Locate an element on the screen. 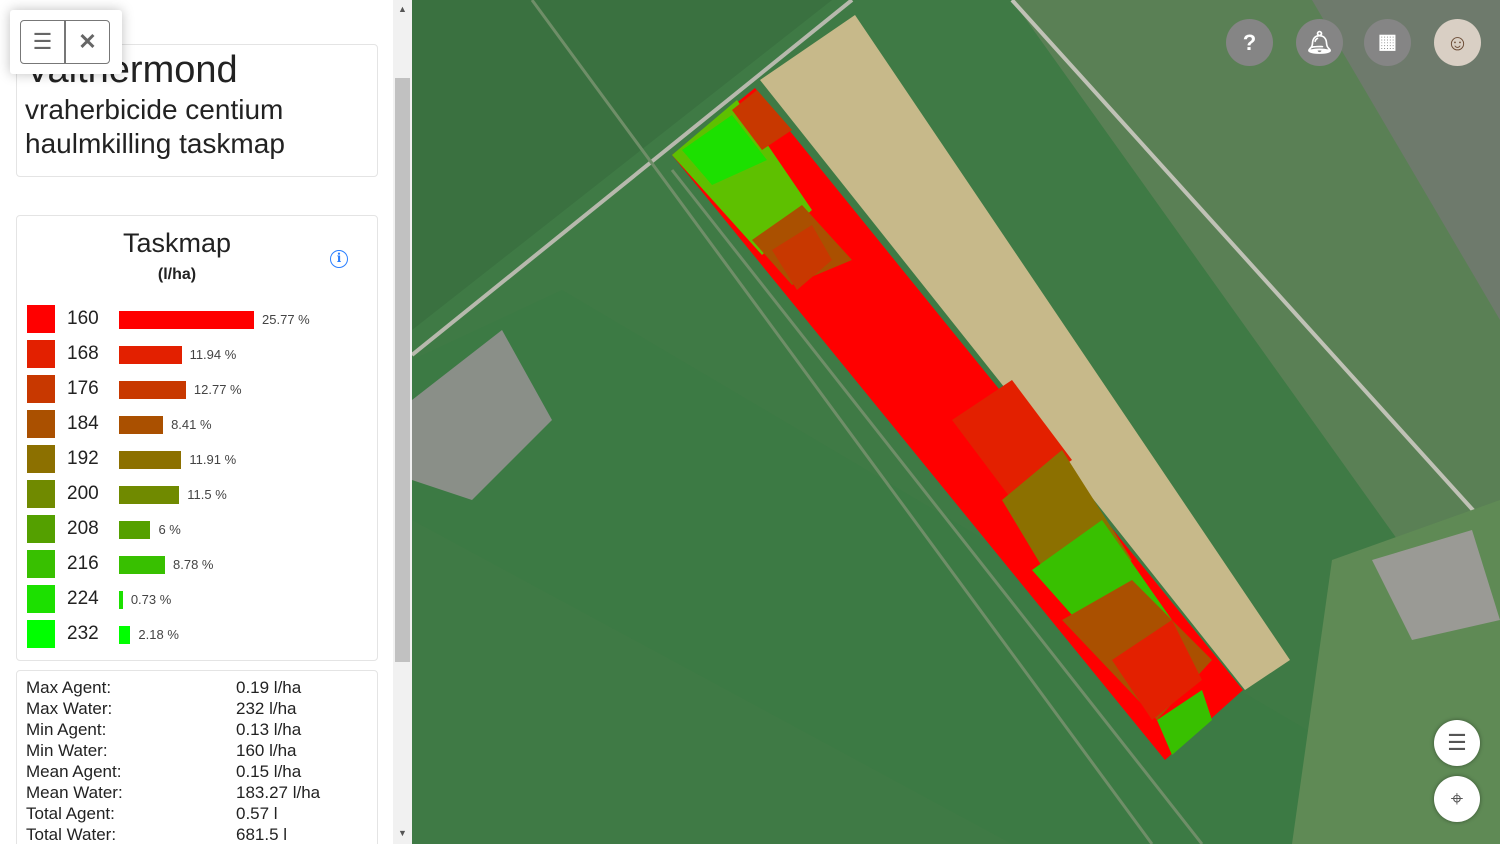 Image resolution: width=1500 pixels, height=844 pixels. legend-percent: 8.78 % is located at coordinates (193, 564).